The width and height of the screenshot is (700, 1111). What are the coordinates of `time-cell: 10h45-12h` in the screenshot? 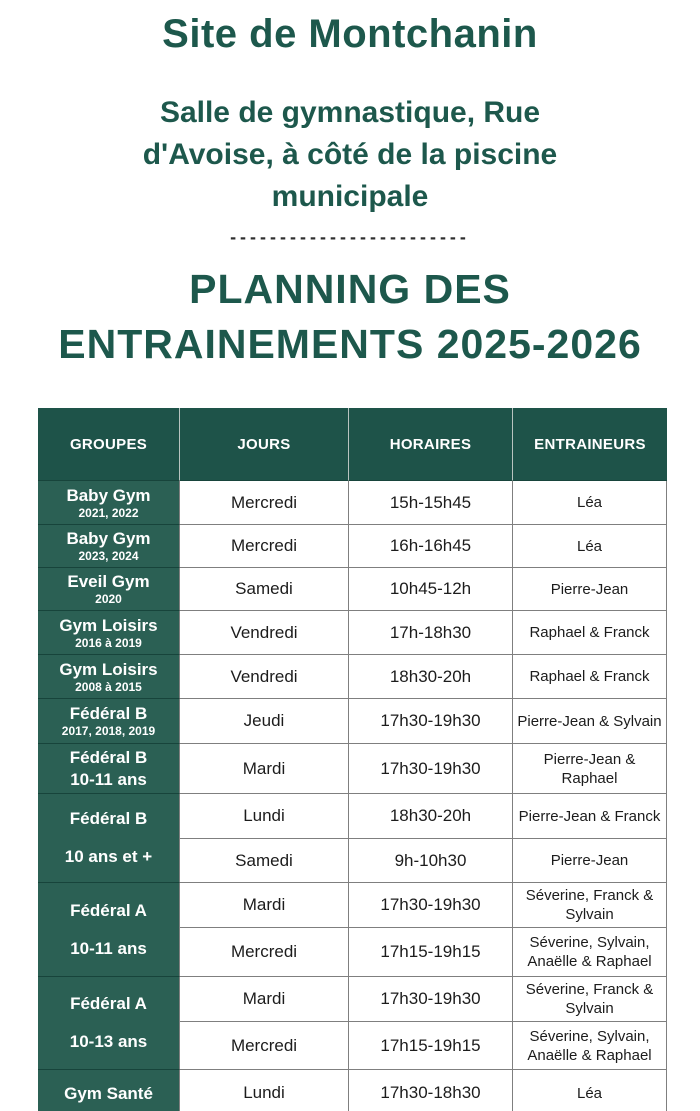 It's located at (431, 589).